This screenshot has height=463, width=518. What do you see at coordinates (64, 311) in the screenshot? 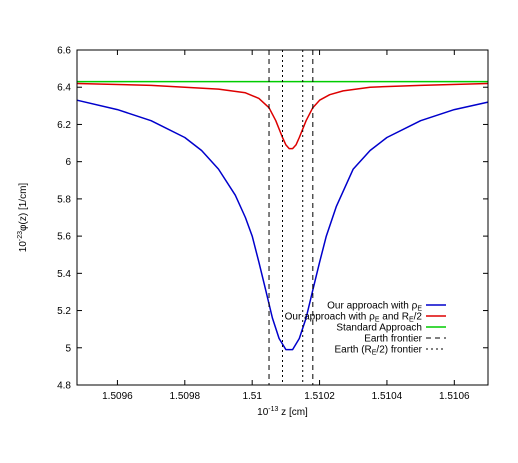
I see `y-tick-label: 5.2` at bounding box center [64, 311].